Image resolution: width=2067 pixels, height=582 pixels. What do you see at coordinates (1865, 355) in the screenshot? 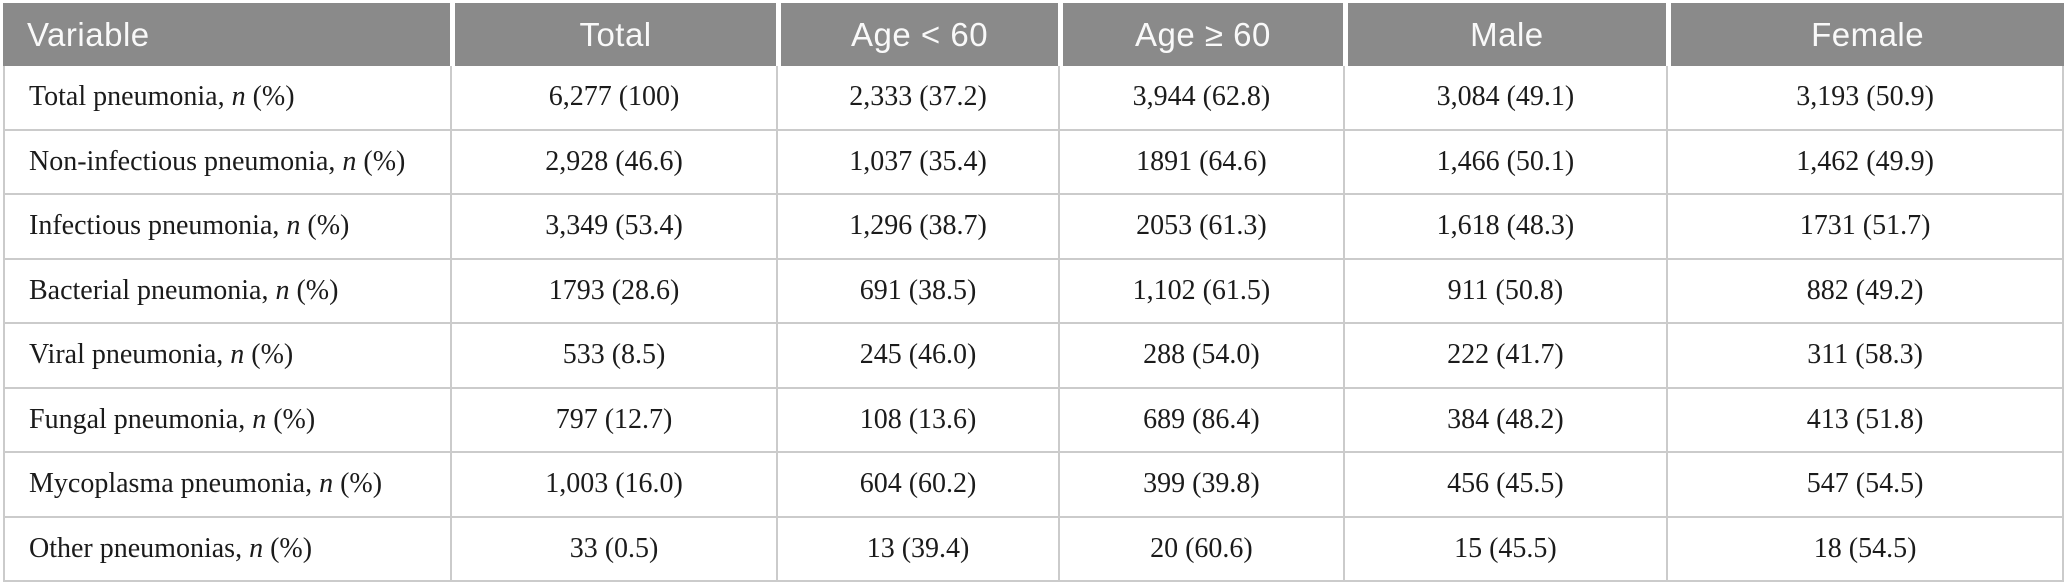
I see `cell-female: 311 (58.3)` at bounding box center [1865, 355].